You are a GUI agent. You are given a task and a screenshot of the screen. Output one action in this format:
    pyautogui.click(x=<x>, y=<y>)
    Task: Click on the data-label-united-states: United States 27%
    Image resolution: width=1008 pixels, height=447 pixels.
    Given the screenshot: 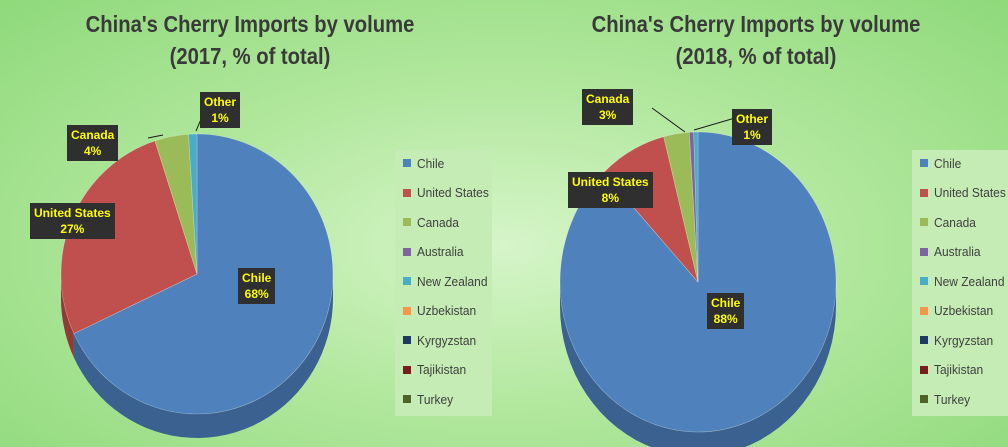 What is the action you would take?
    pyautogui.click(x=72, y=221)
    